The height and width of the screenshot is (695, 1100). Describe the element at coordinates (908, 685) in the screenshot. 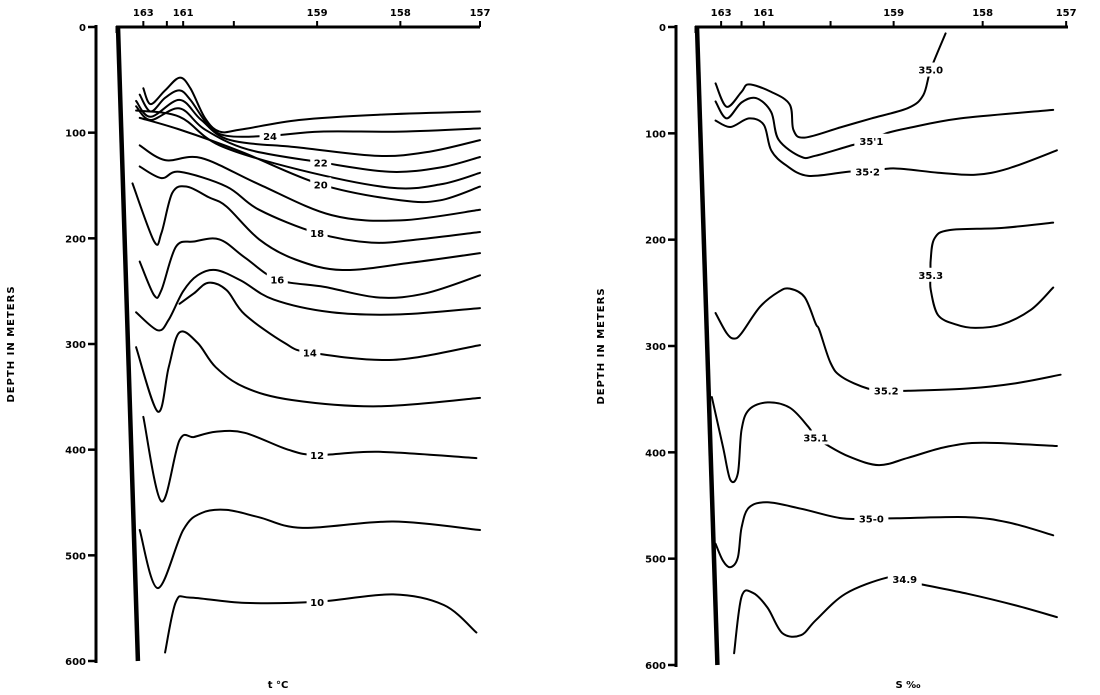

I see `x-axis-label: S ‰` at that location.